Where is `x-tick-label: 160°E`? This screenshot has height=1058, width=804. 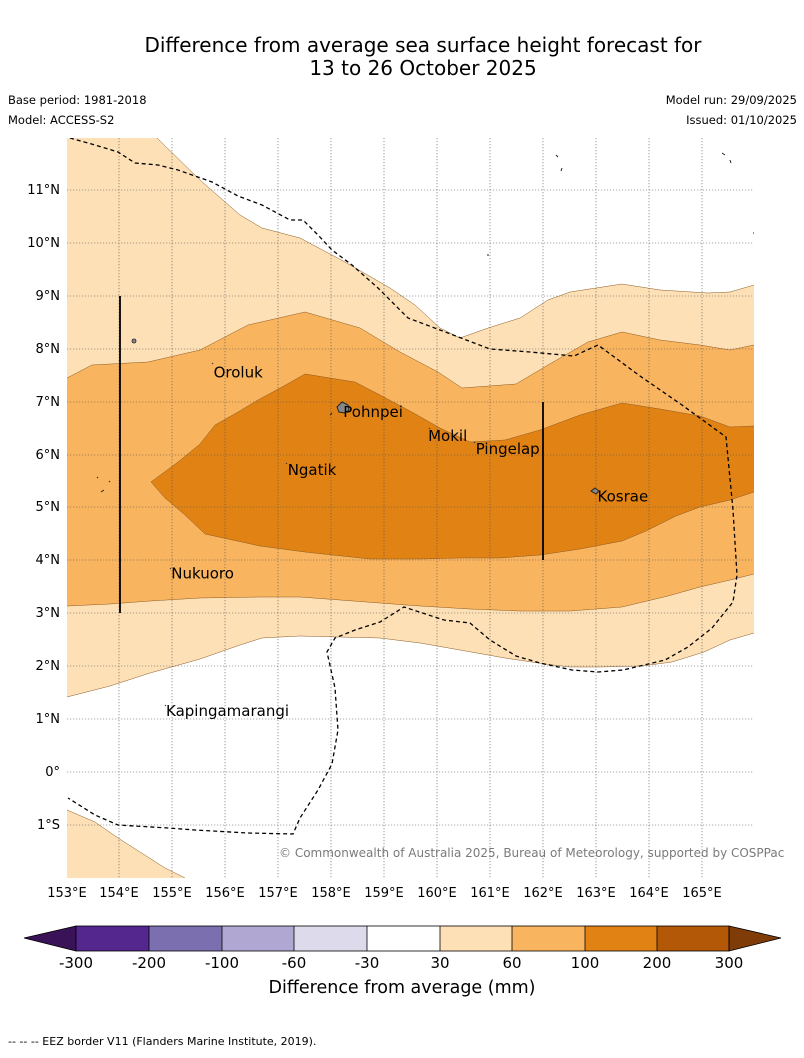
x-tick-label: 160°E is located at coordinates (437, 893).